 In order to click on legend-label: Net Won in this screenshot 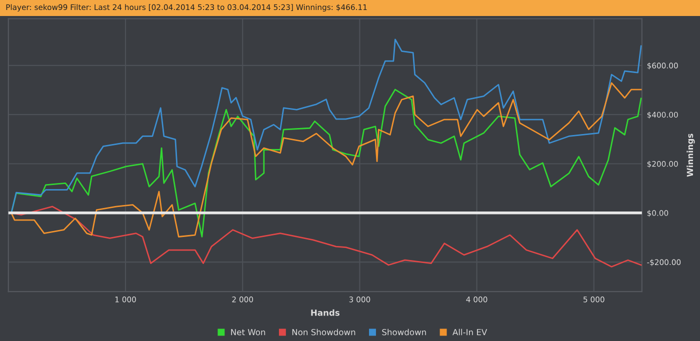, I will do `click(248, 332)`.